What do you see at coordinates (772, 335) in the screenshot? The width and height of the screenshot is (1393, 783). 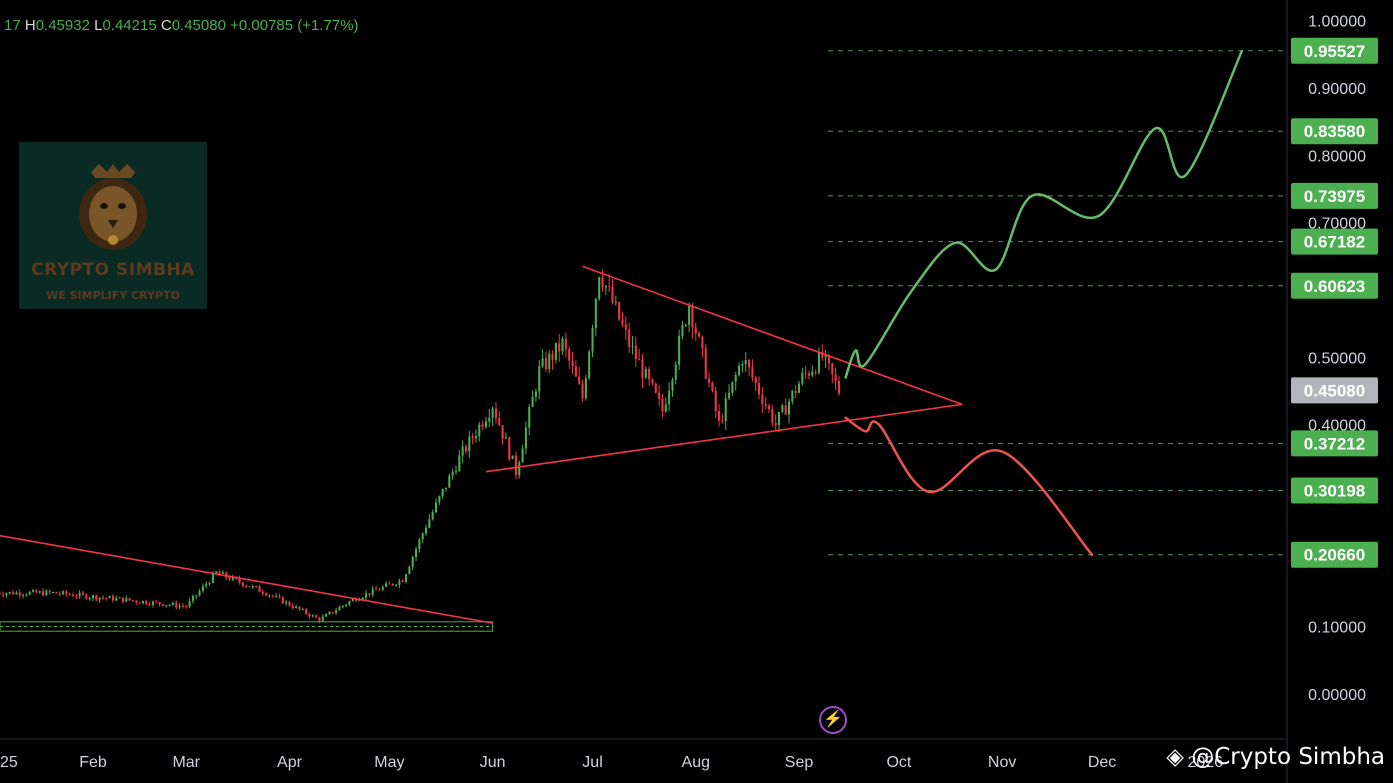 I see `triangle-upper-line` at bounding box center [772, 335].